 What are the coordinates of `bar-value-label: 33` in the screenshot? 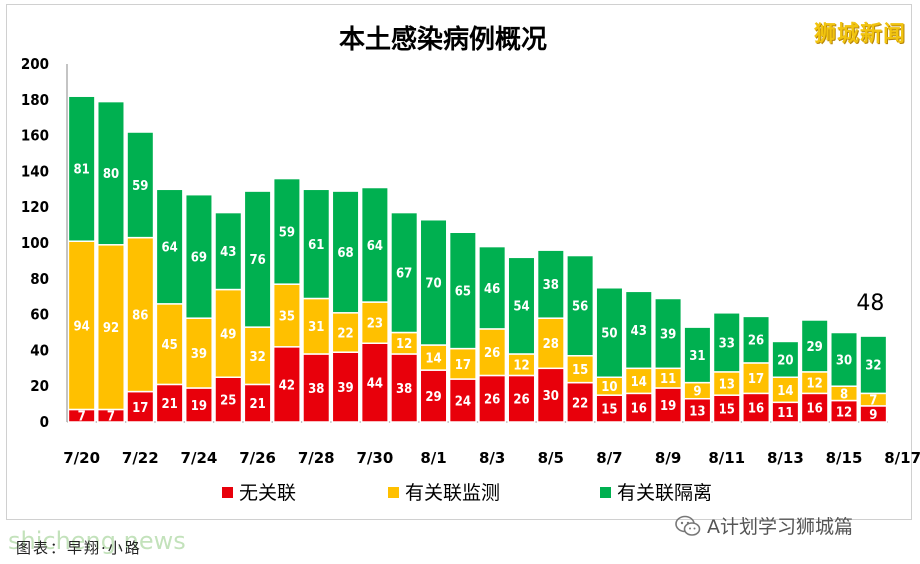 It's located at (727, 343).